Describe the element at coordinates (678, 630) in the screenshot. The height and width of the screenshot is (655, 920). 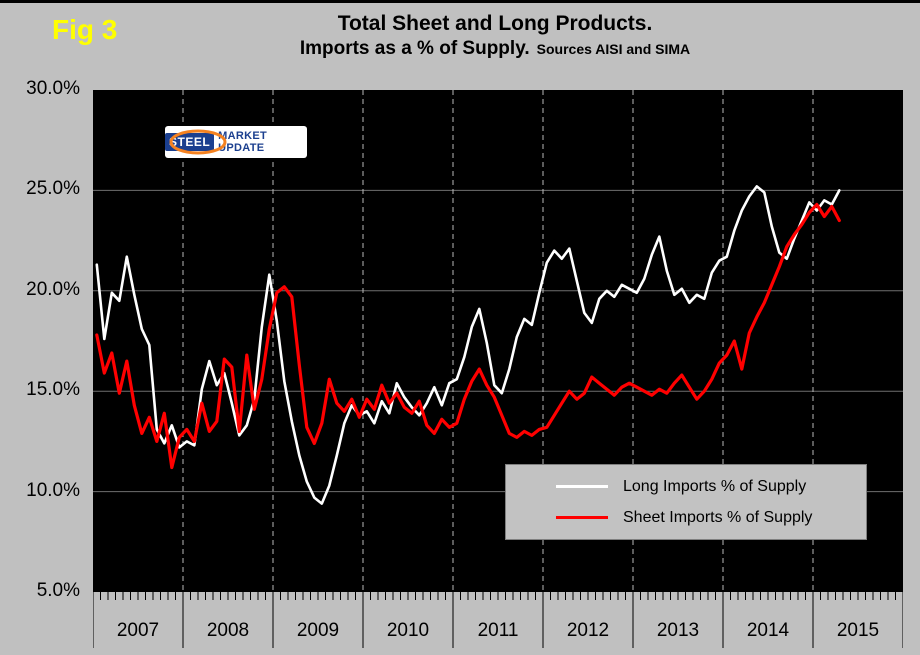
I see `x-tick-label: 2013` at that location.